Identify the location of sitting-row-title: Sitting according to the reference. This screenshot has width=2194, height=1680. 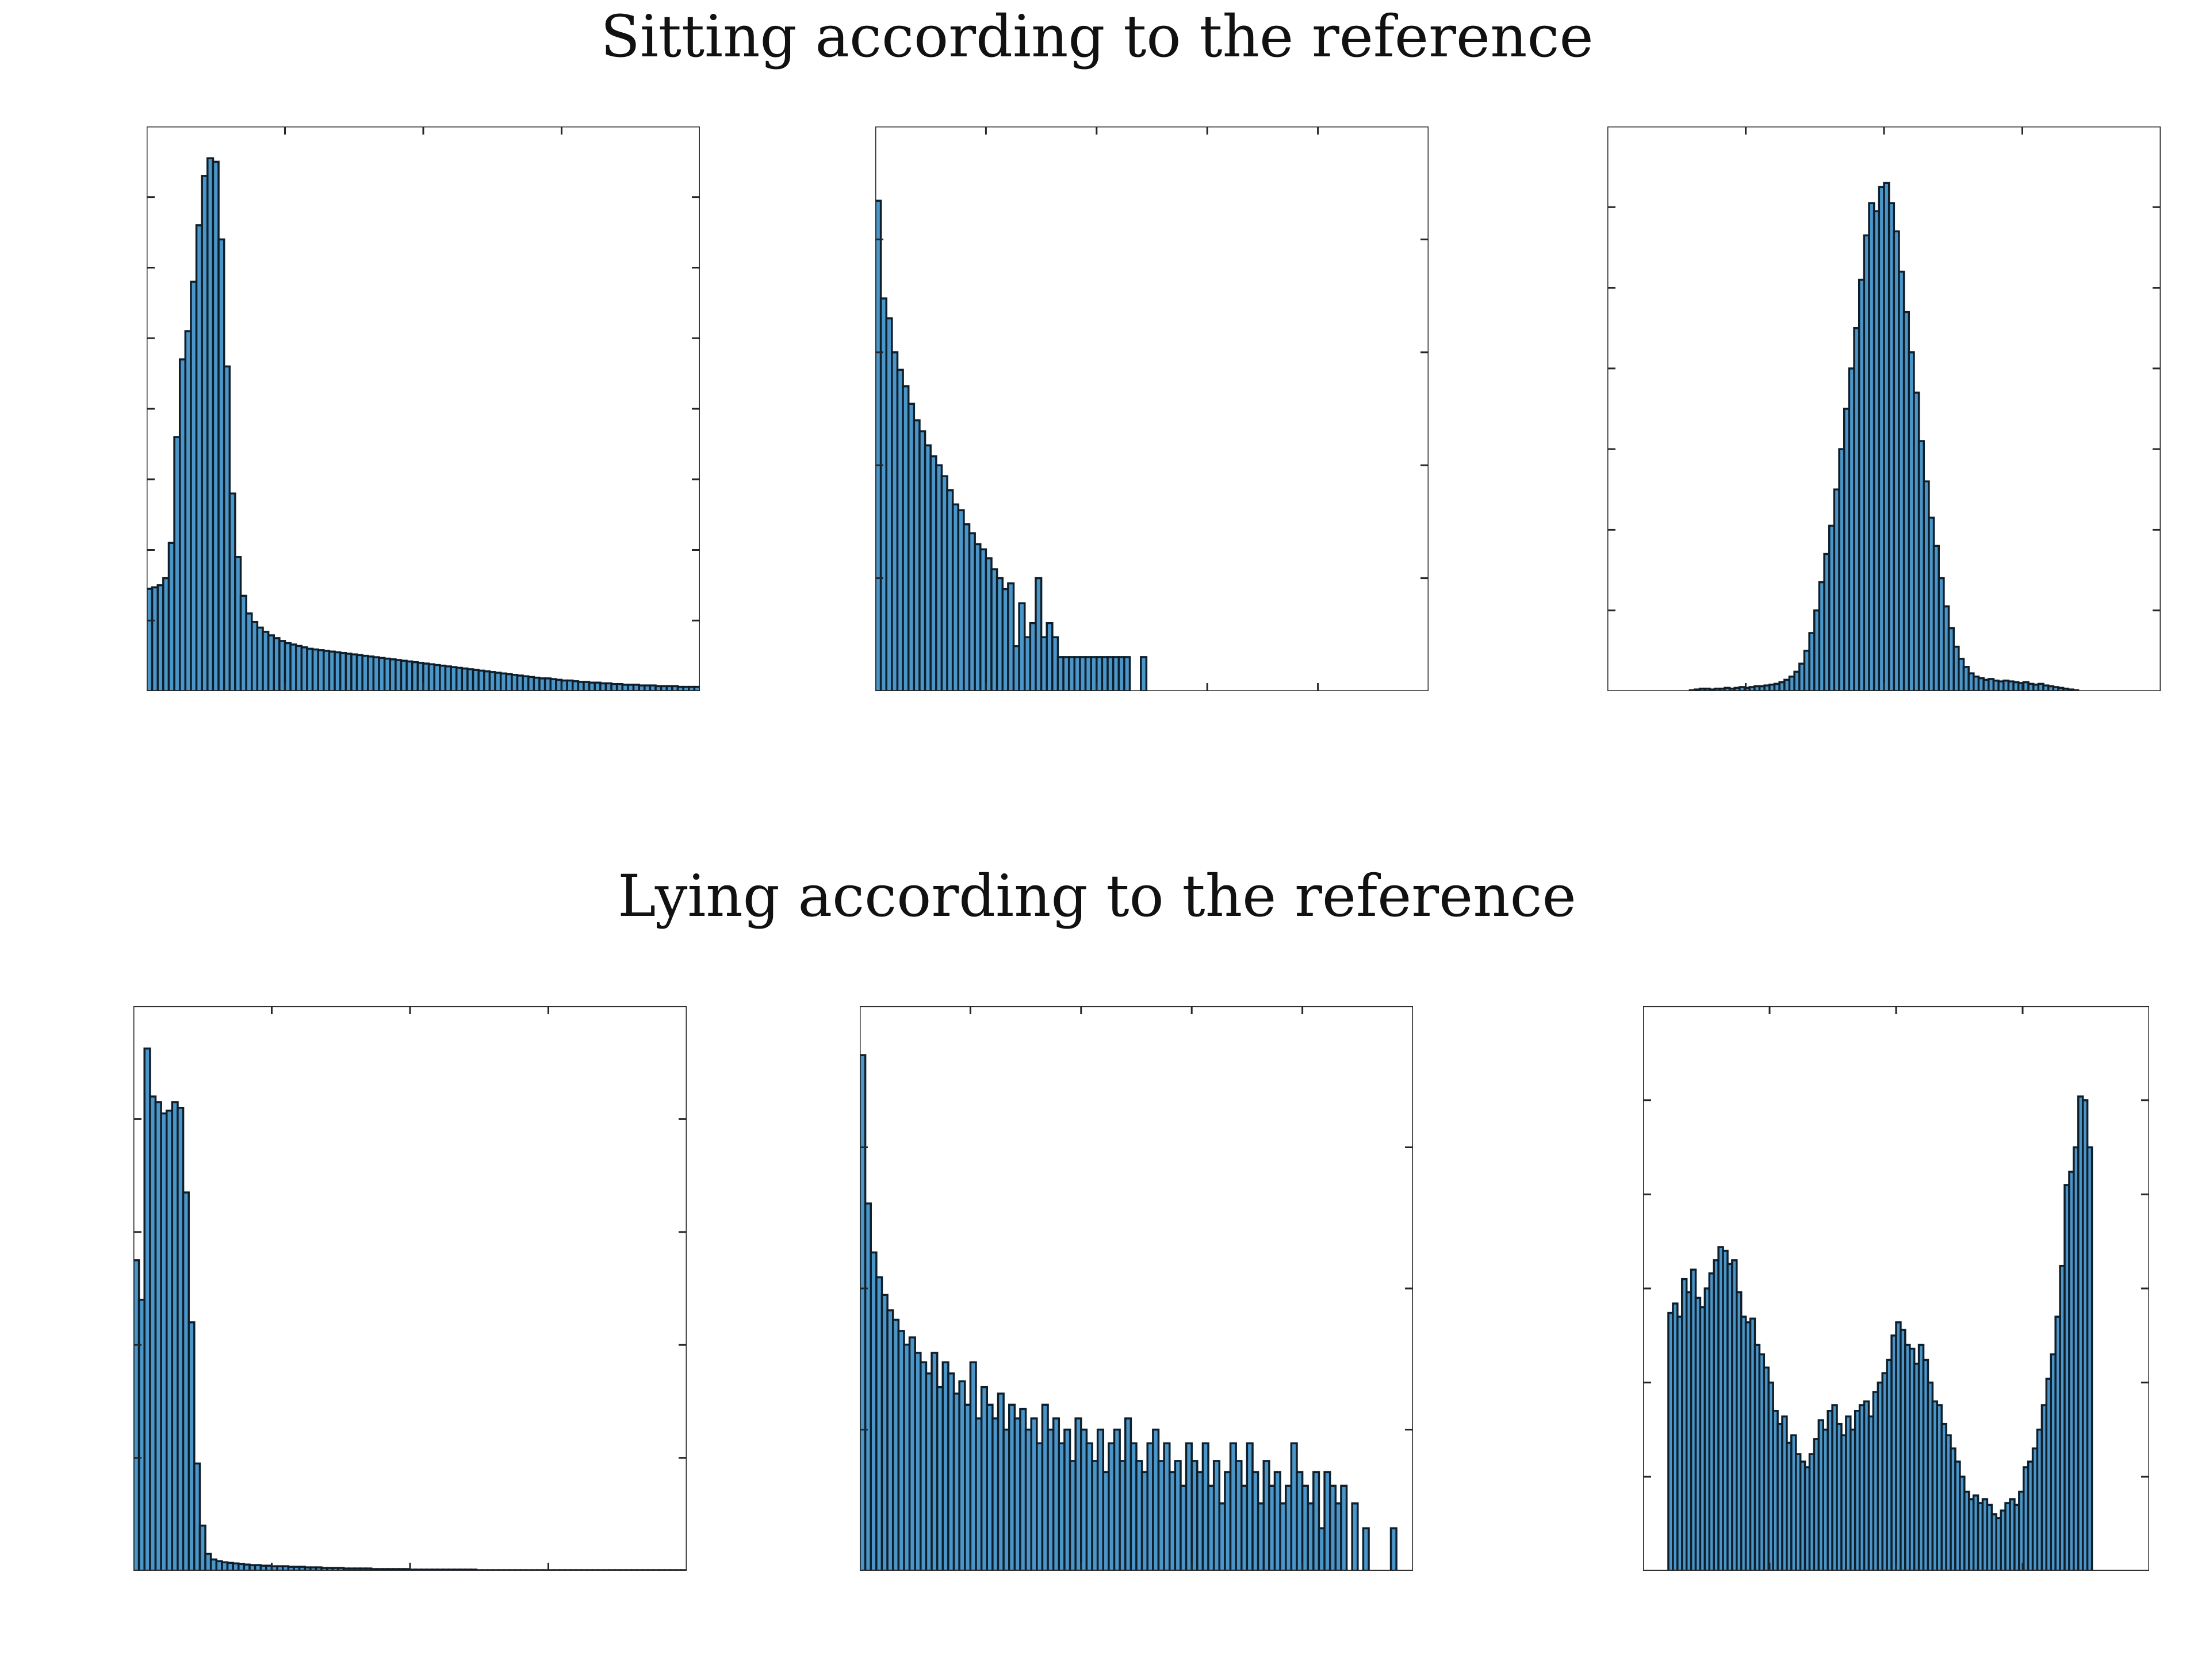
(1097, 36).